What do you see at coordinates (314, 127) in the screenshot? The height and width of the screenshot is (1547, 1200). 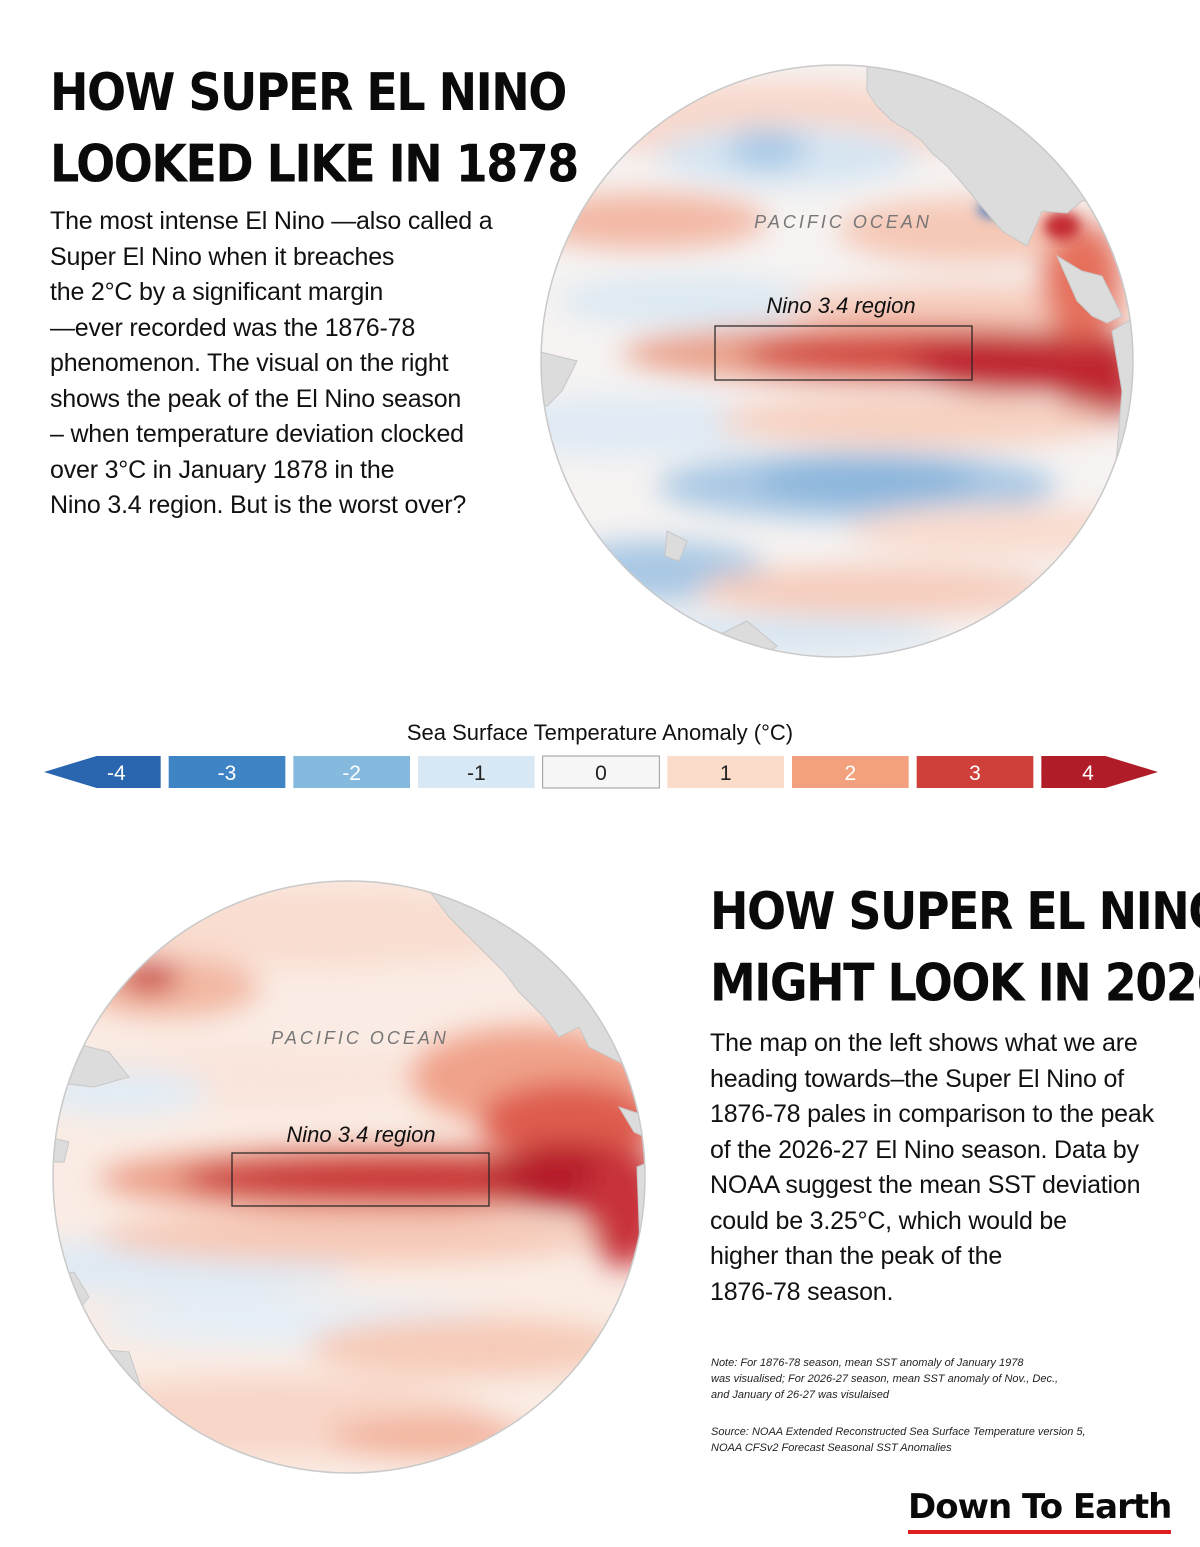 I see `headline-1878: HOW SUPER EL NINO LOOKED LIKE IN 1878` at bounding box center [314, 127].